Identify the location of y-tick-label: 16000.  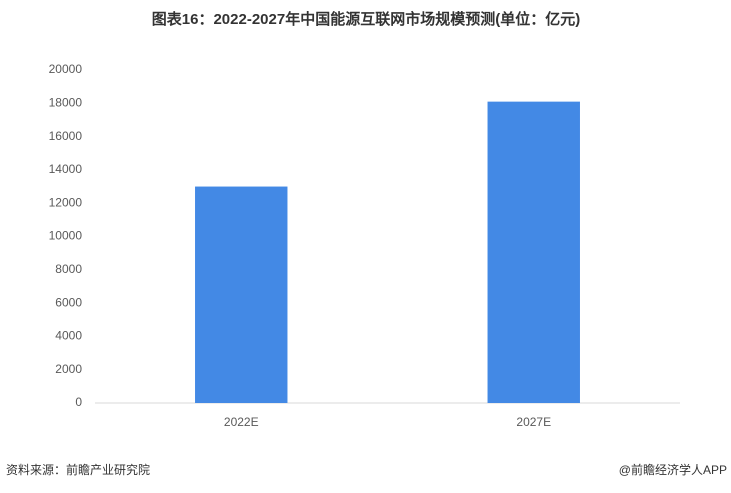
(66, 136).